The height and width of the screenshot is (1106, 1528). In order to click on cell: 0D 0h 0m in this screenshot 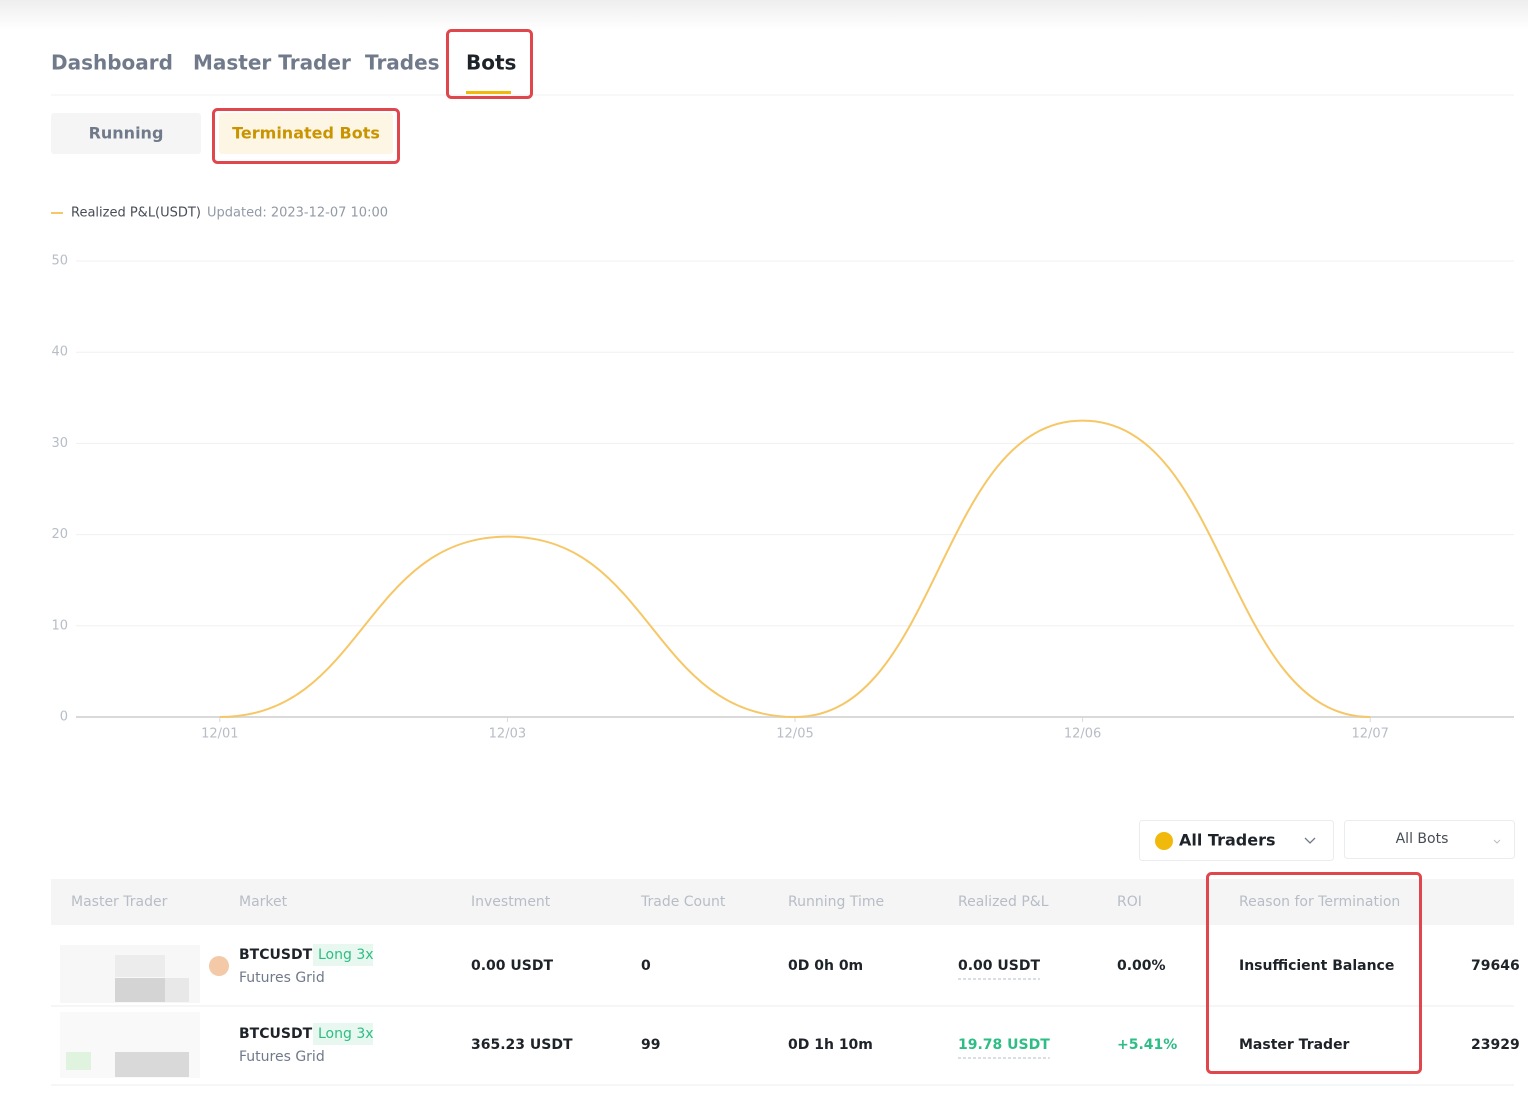, I will do `click(825, 966)`.